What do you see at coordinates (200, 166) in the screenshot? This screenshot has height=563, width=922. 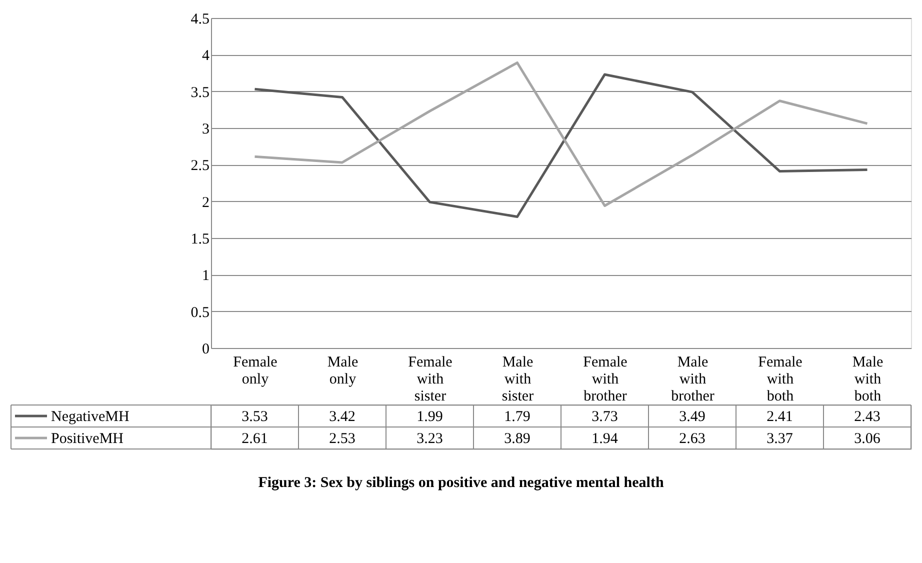 I see `y-tick-label: 2.5` at bounding box center [200, 166].